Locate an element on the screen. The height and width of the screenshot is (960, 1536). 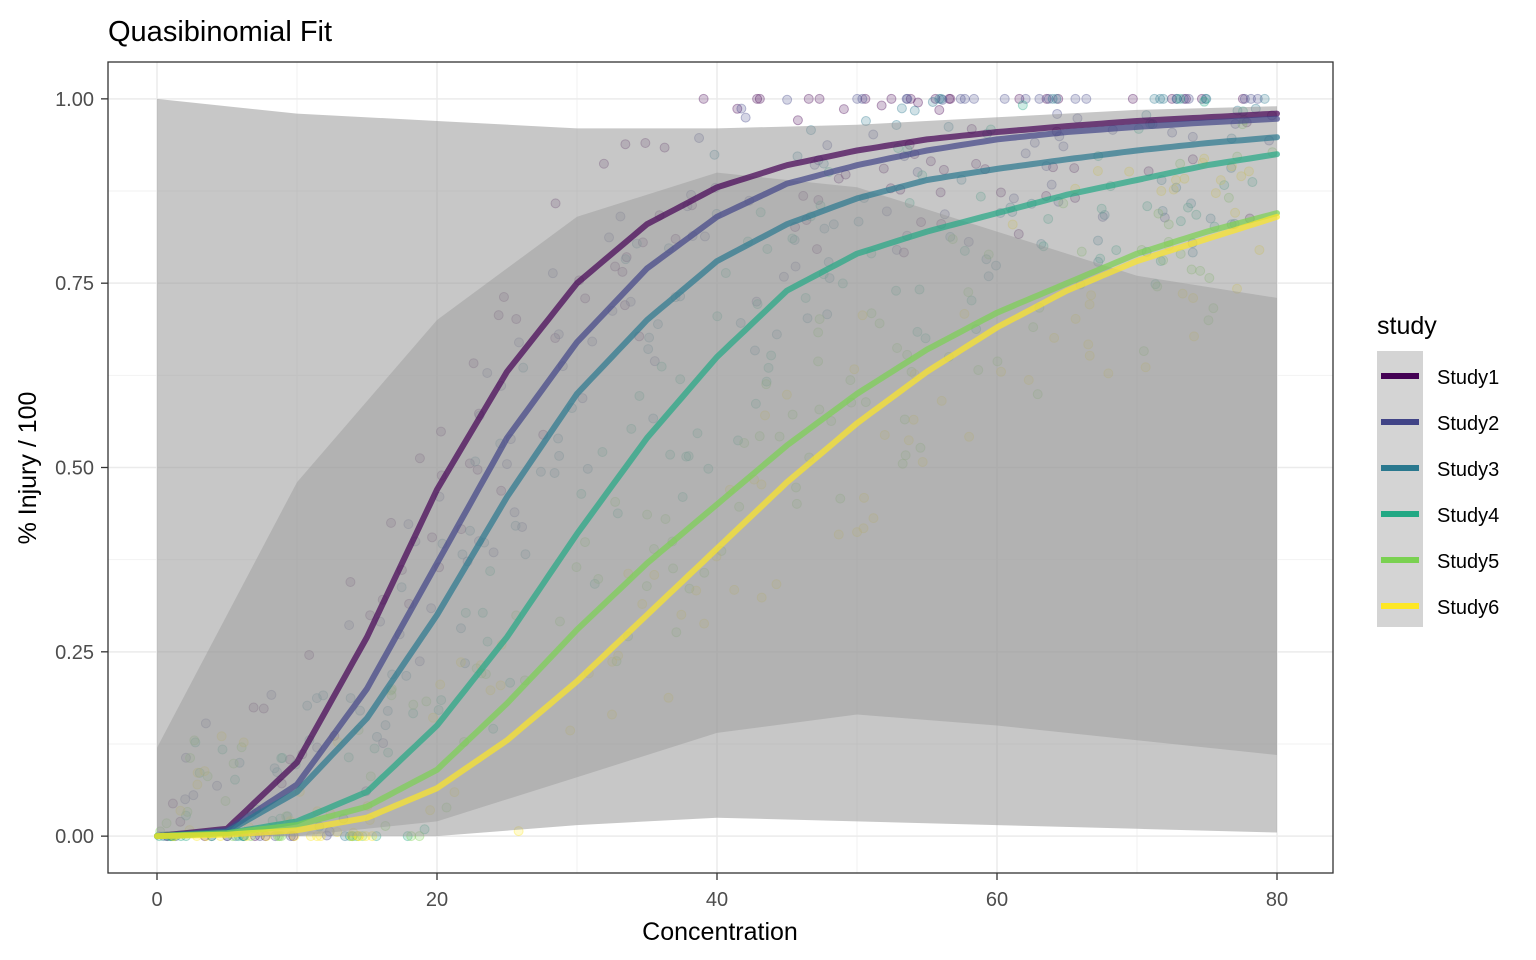
y-tick-label: 1.00 is located at coordinates (74, 100).